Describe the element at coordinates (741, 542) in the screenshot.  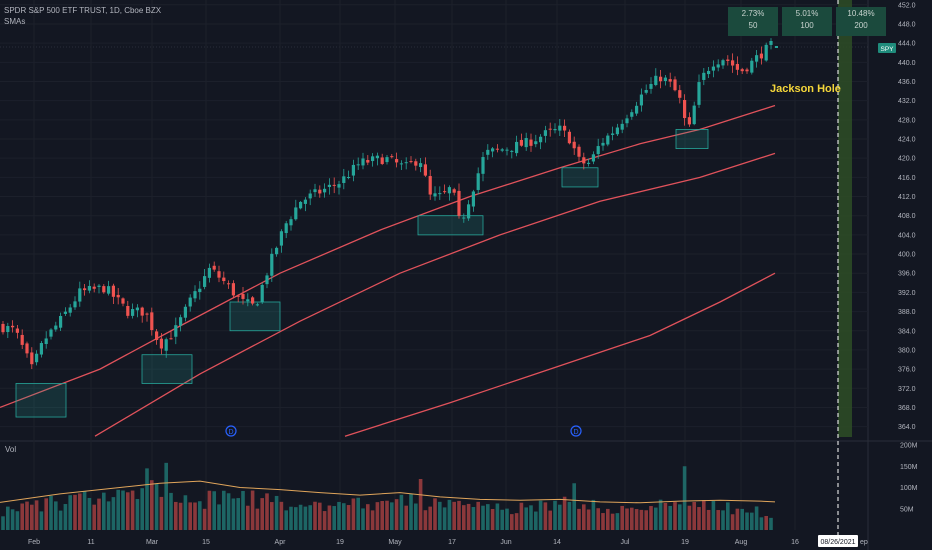
I see `time-tick-label: Aug` at that location.